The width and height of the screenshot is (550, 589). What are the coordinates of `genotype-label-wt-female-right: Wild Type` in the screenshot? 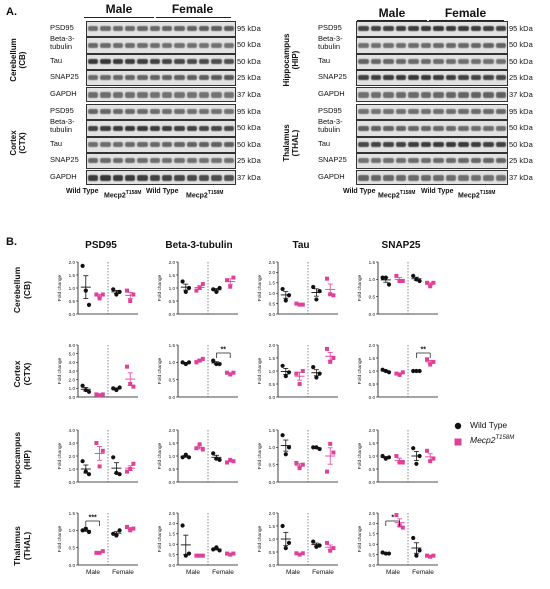 It's located at (437, 191).